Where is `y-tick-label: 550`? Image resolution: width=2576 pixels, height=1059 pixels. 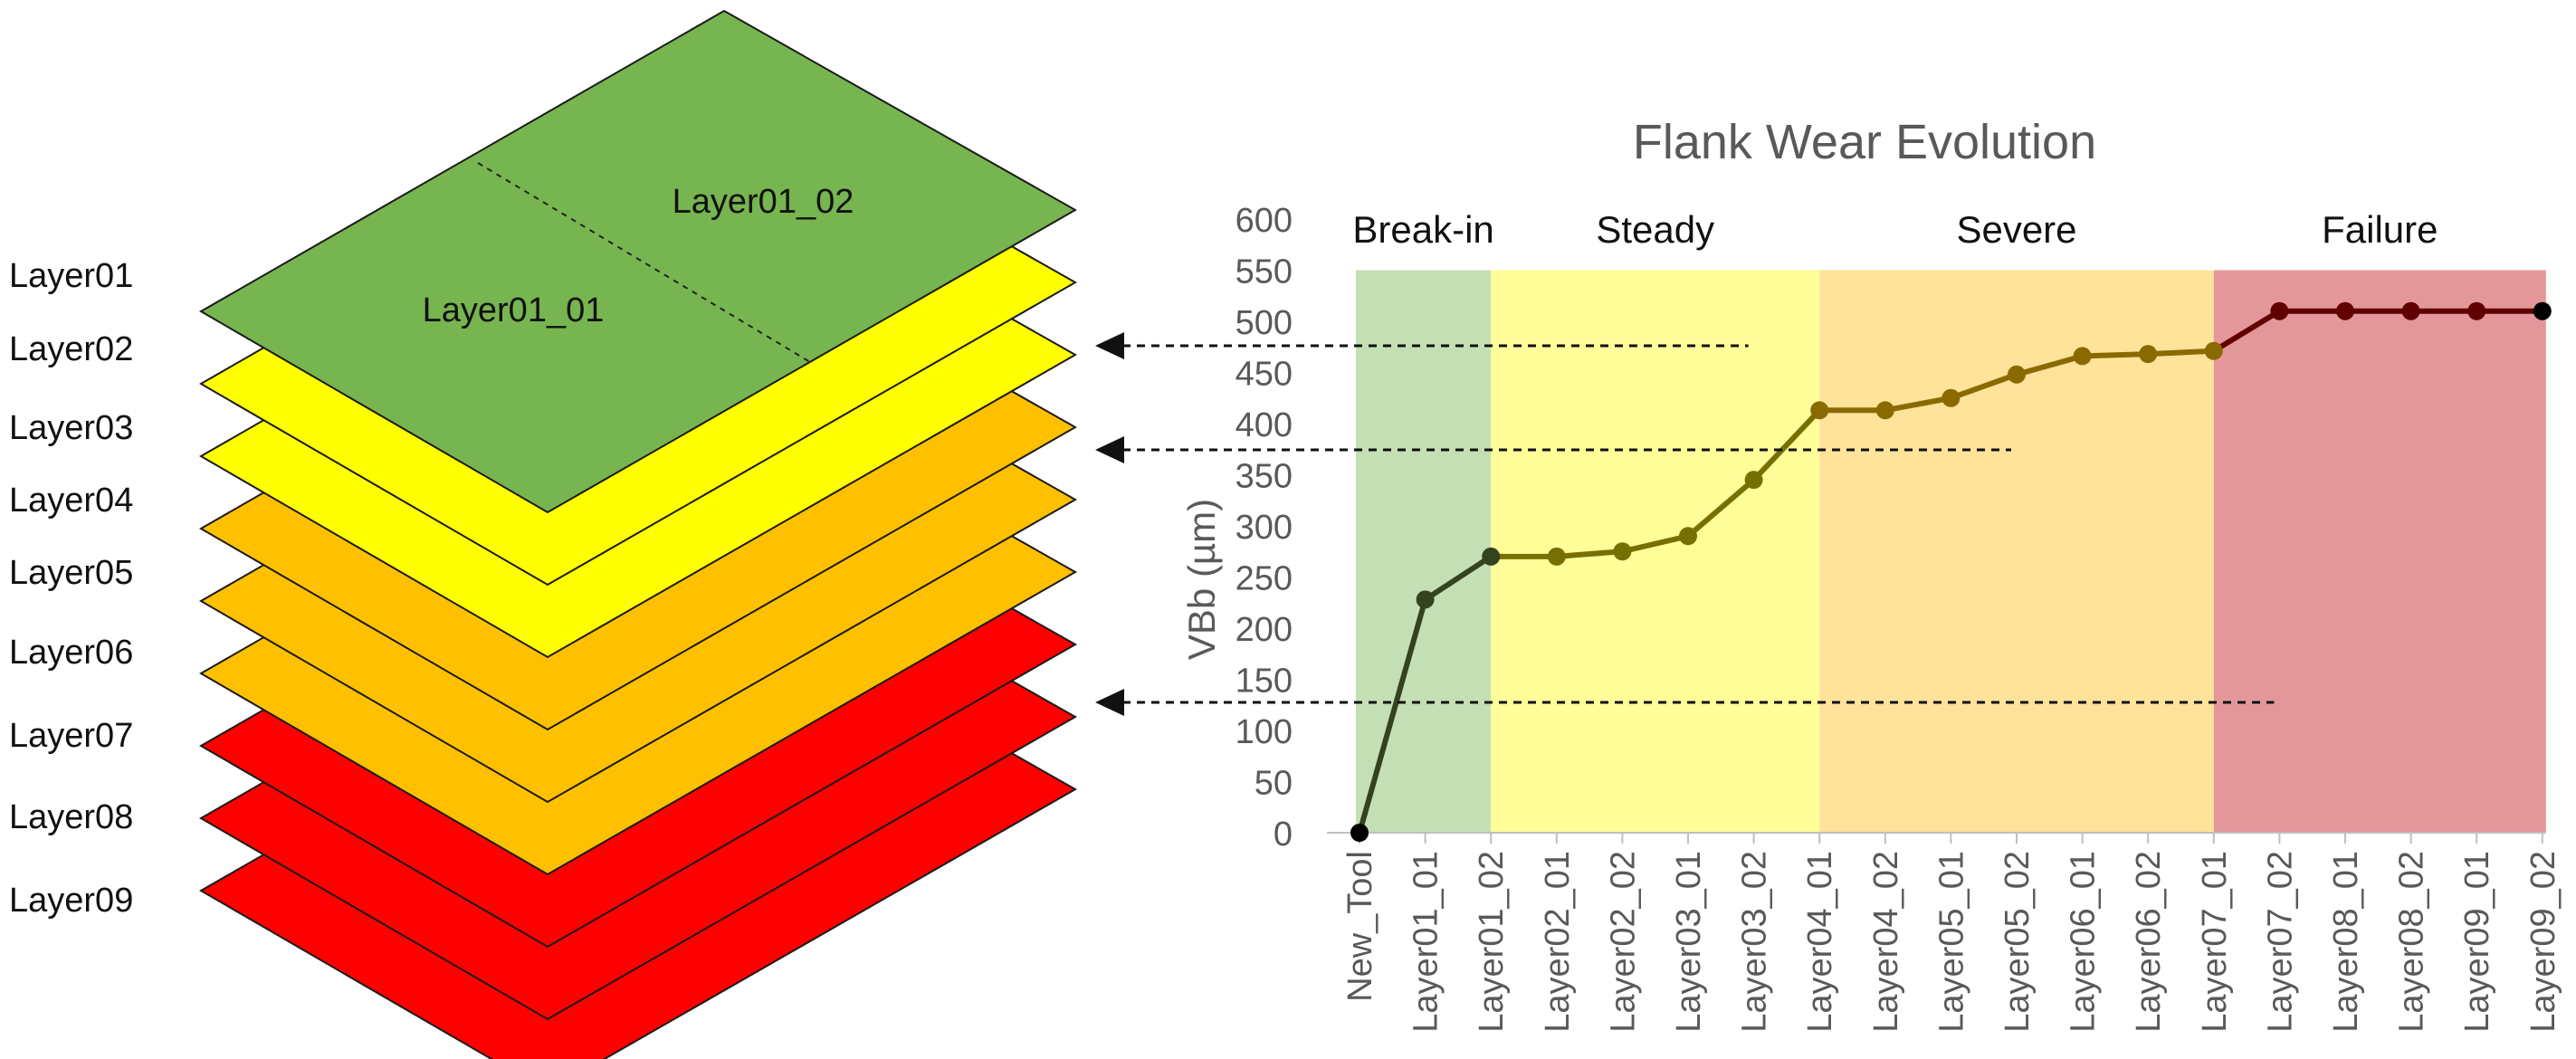
y-tick-label: 550 is located at coordinates (1264, 272).